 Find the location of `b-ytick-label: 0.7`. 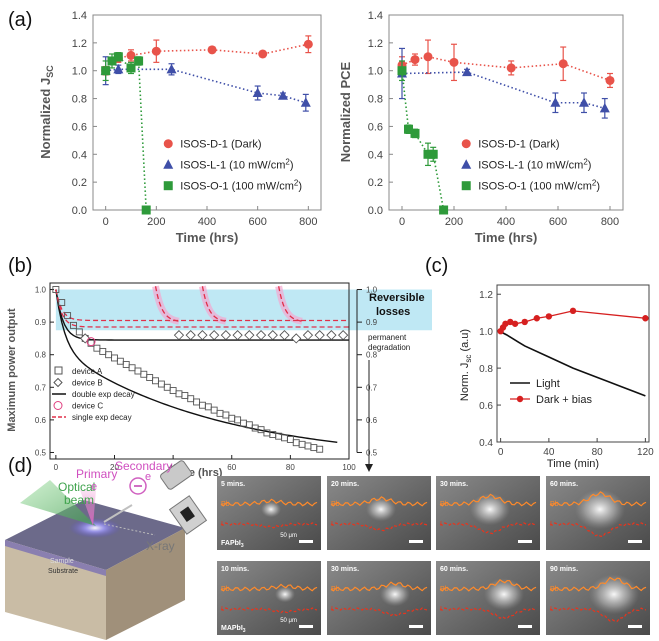

b-ytick-label: 0.7 is located at coordinates (41, 387).